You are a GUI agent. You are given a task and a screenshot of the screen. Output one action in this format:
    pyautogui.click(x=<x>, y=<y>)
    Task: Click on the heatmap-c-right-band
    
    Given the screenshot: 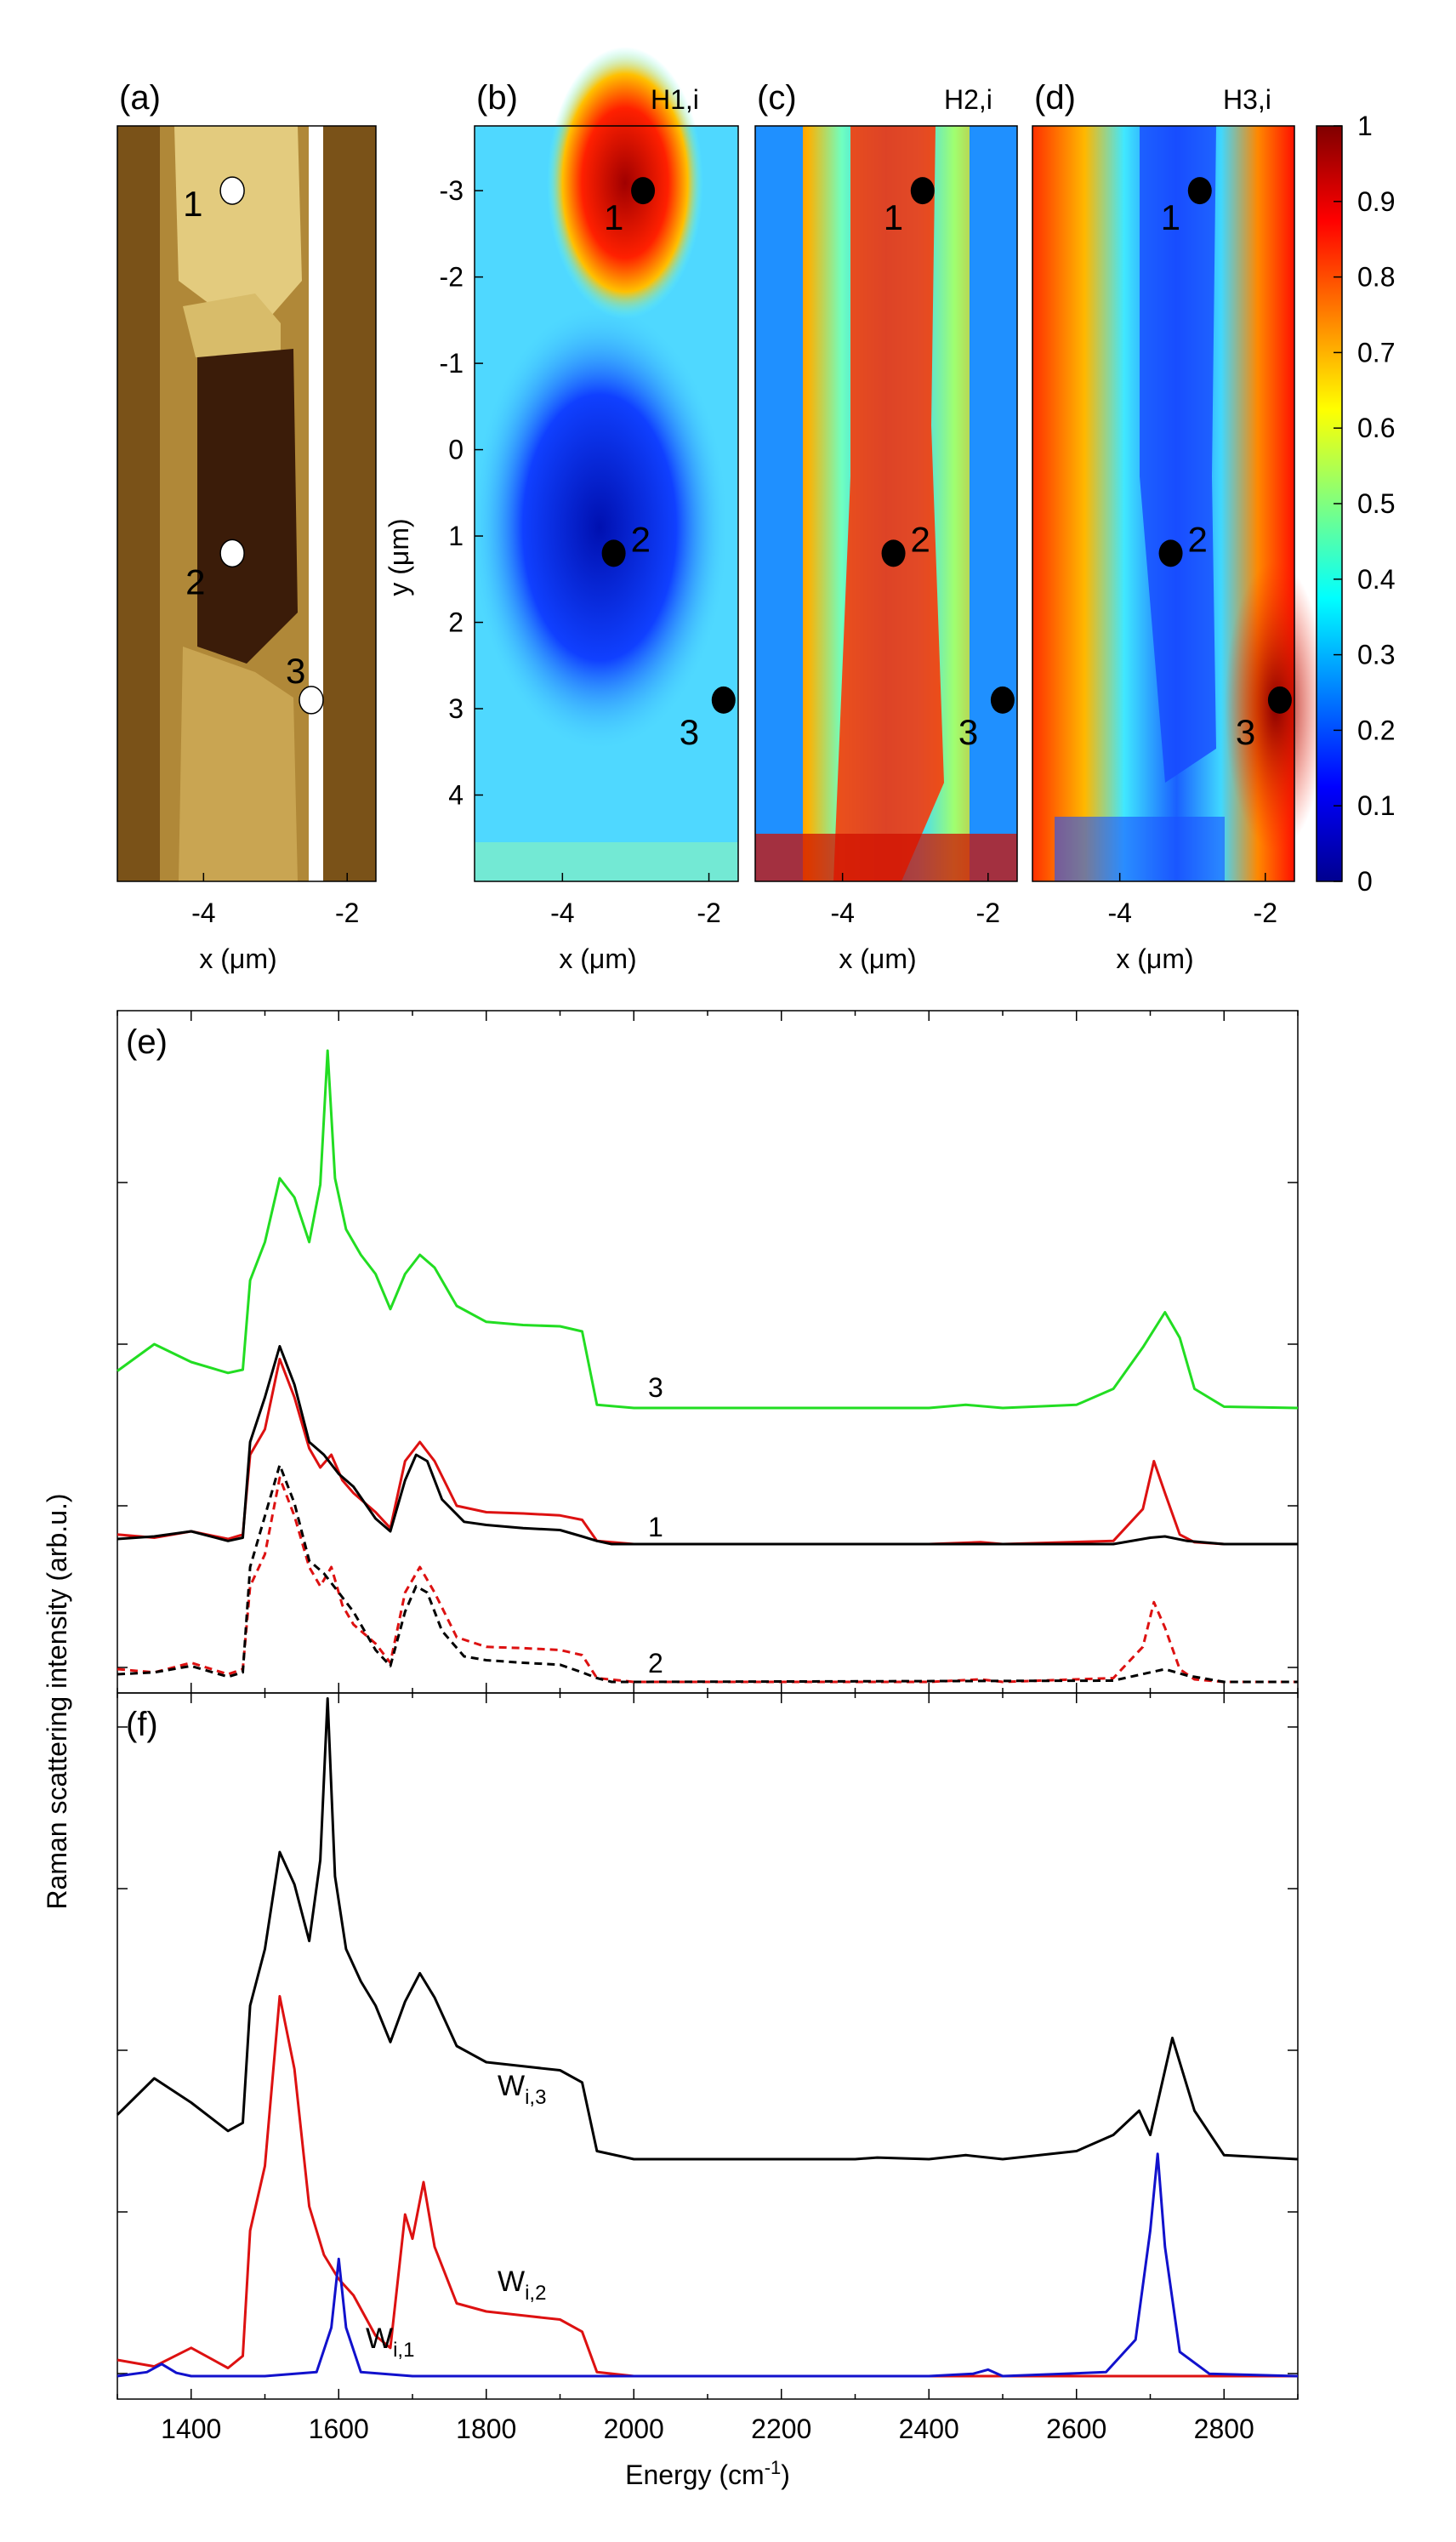 What is the action you would take?
    pyautogui.click(x=994, y=504)
    